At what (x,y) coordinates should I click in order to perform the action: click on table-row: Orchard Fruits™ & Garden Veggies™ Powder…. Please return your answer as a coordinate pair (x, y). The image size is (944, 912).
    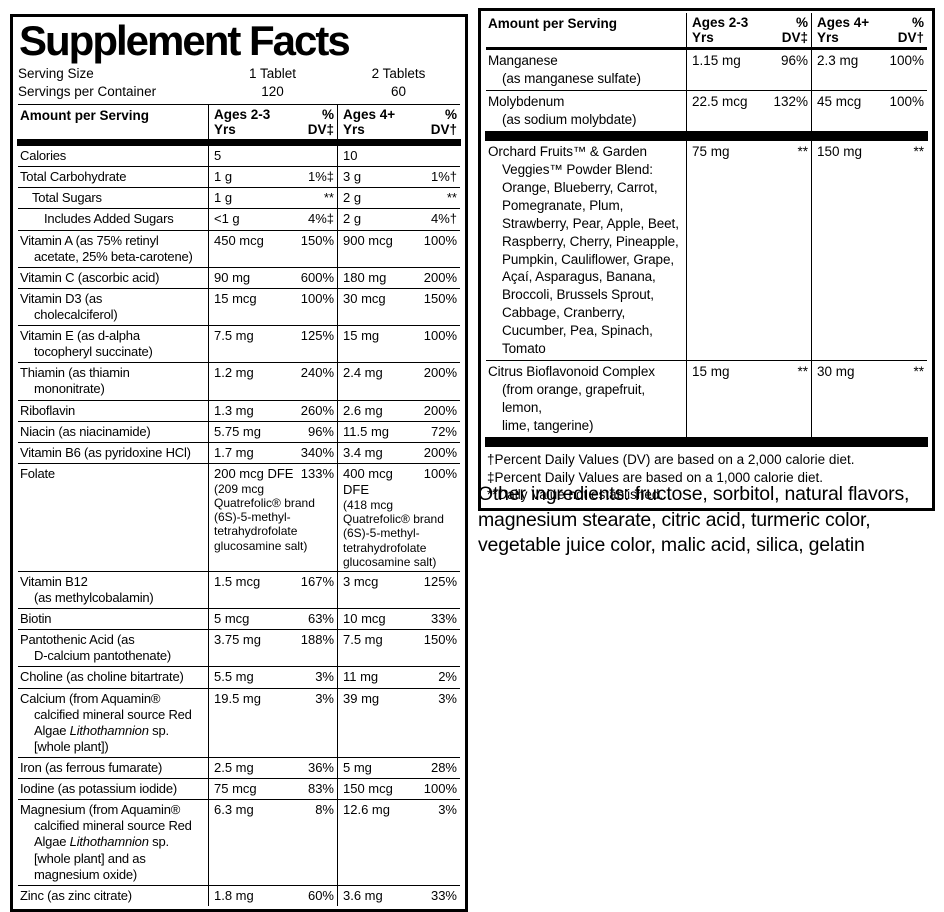
    Looking at the image, I should click on (706, 250).